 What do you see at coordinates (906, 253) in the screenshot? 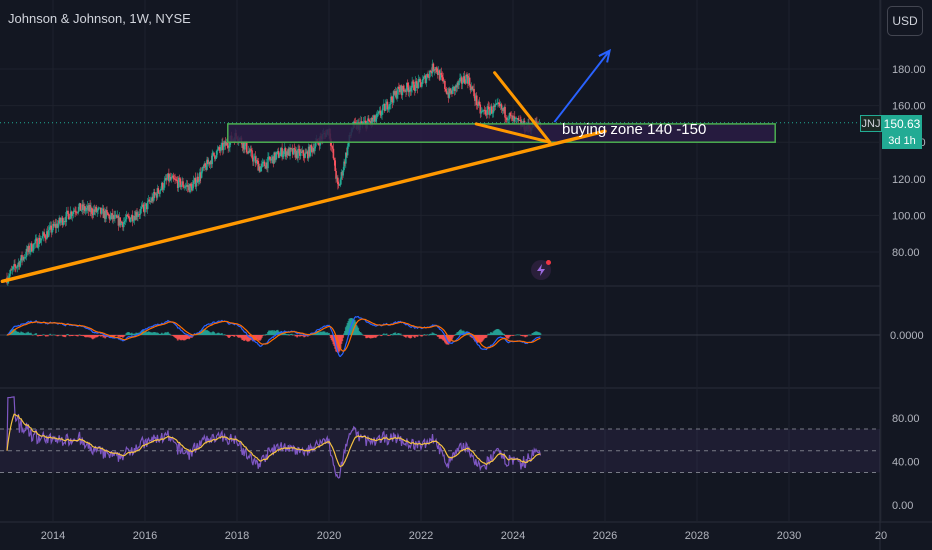
I see `y-tick-label: 80.00` at bounding box center [906, 253].